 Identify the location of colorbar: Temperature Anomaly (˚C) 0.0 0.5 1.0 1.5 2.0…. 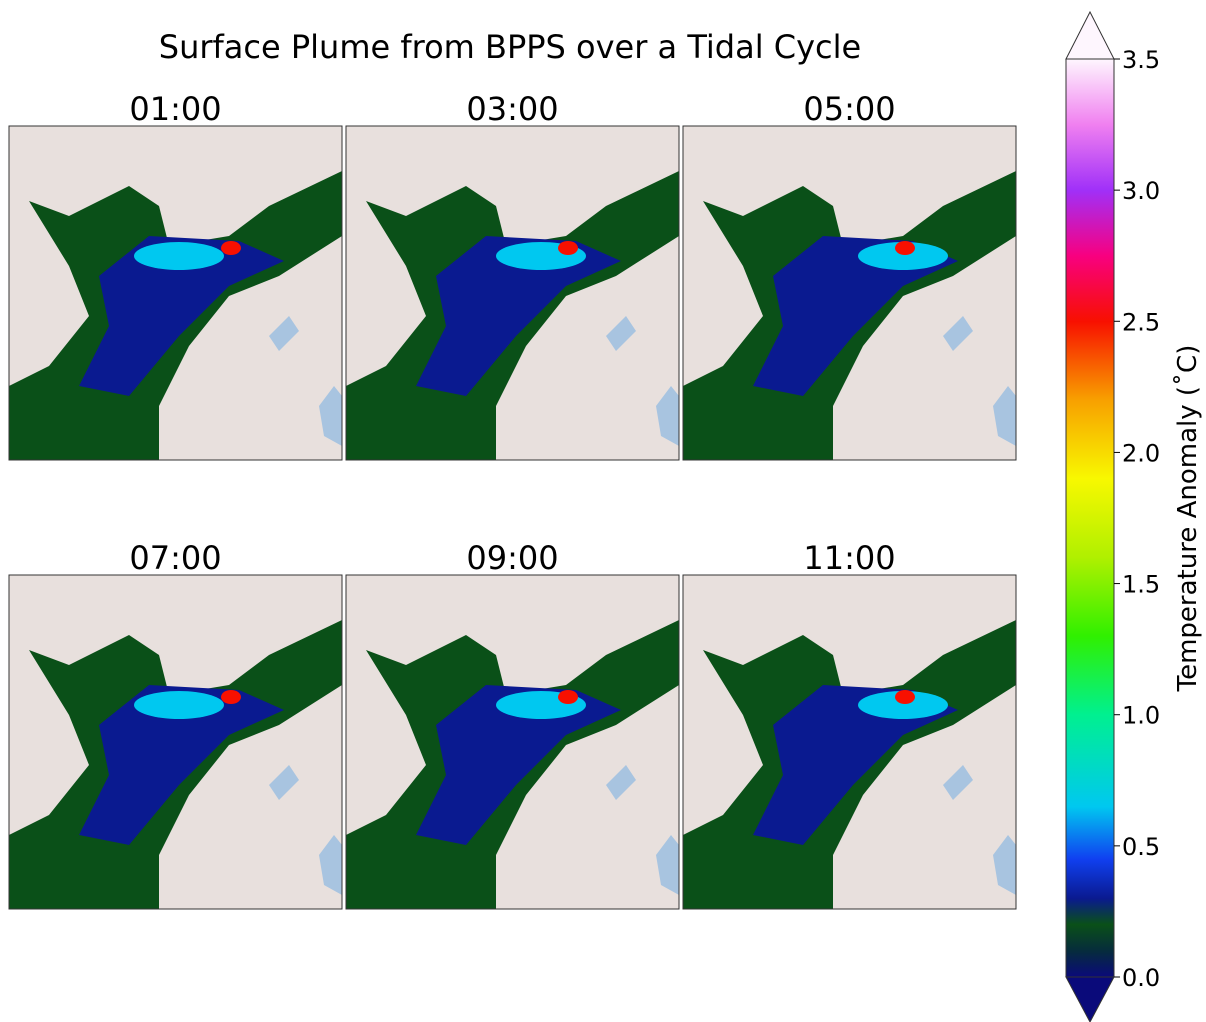
(1134, 516).